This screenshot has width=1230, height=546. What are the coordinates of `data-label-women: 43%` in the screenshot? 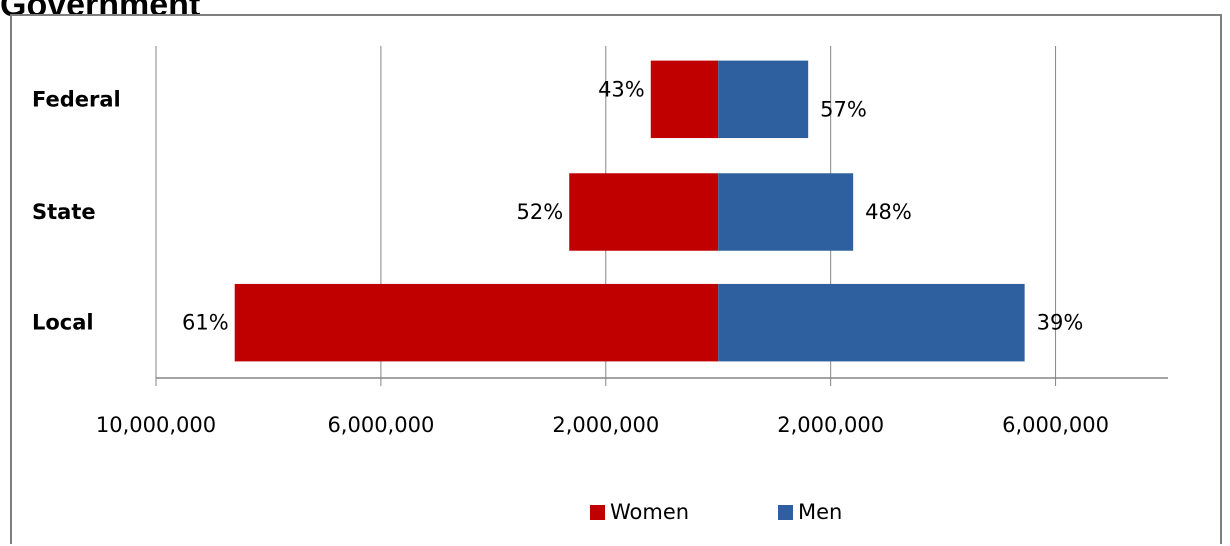 It's located at (621, 89).